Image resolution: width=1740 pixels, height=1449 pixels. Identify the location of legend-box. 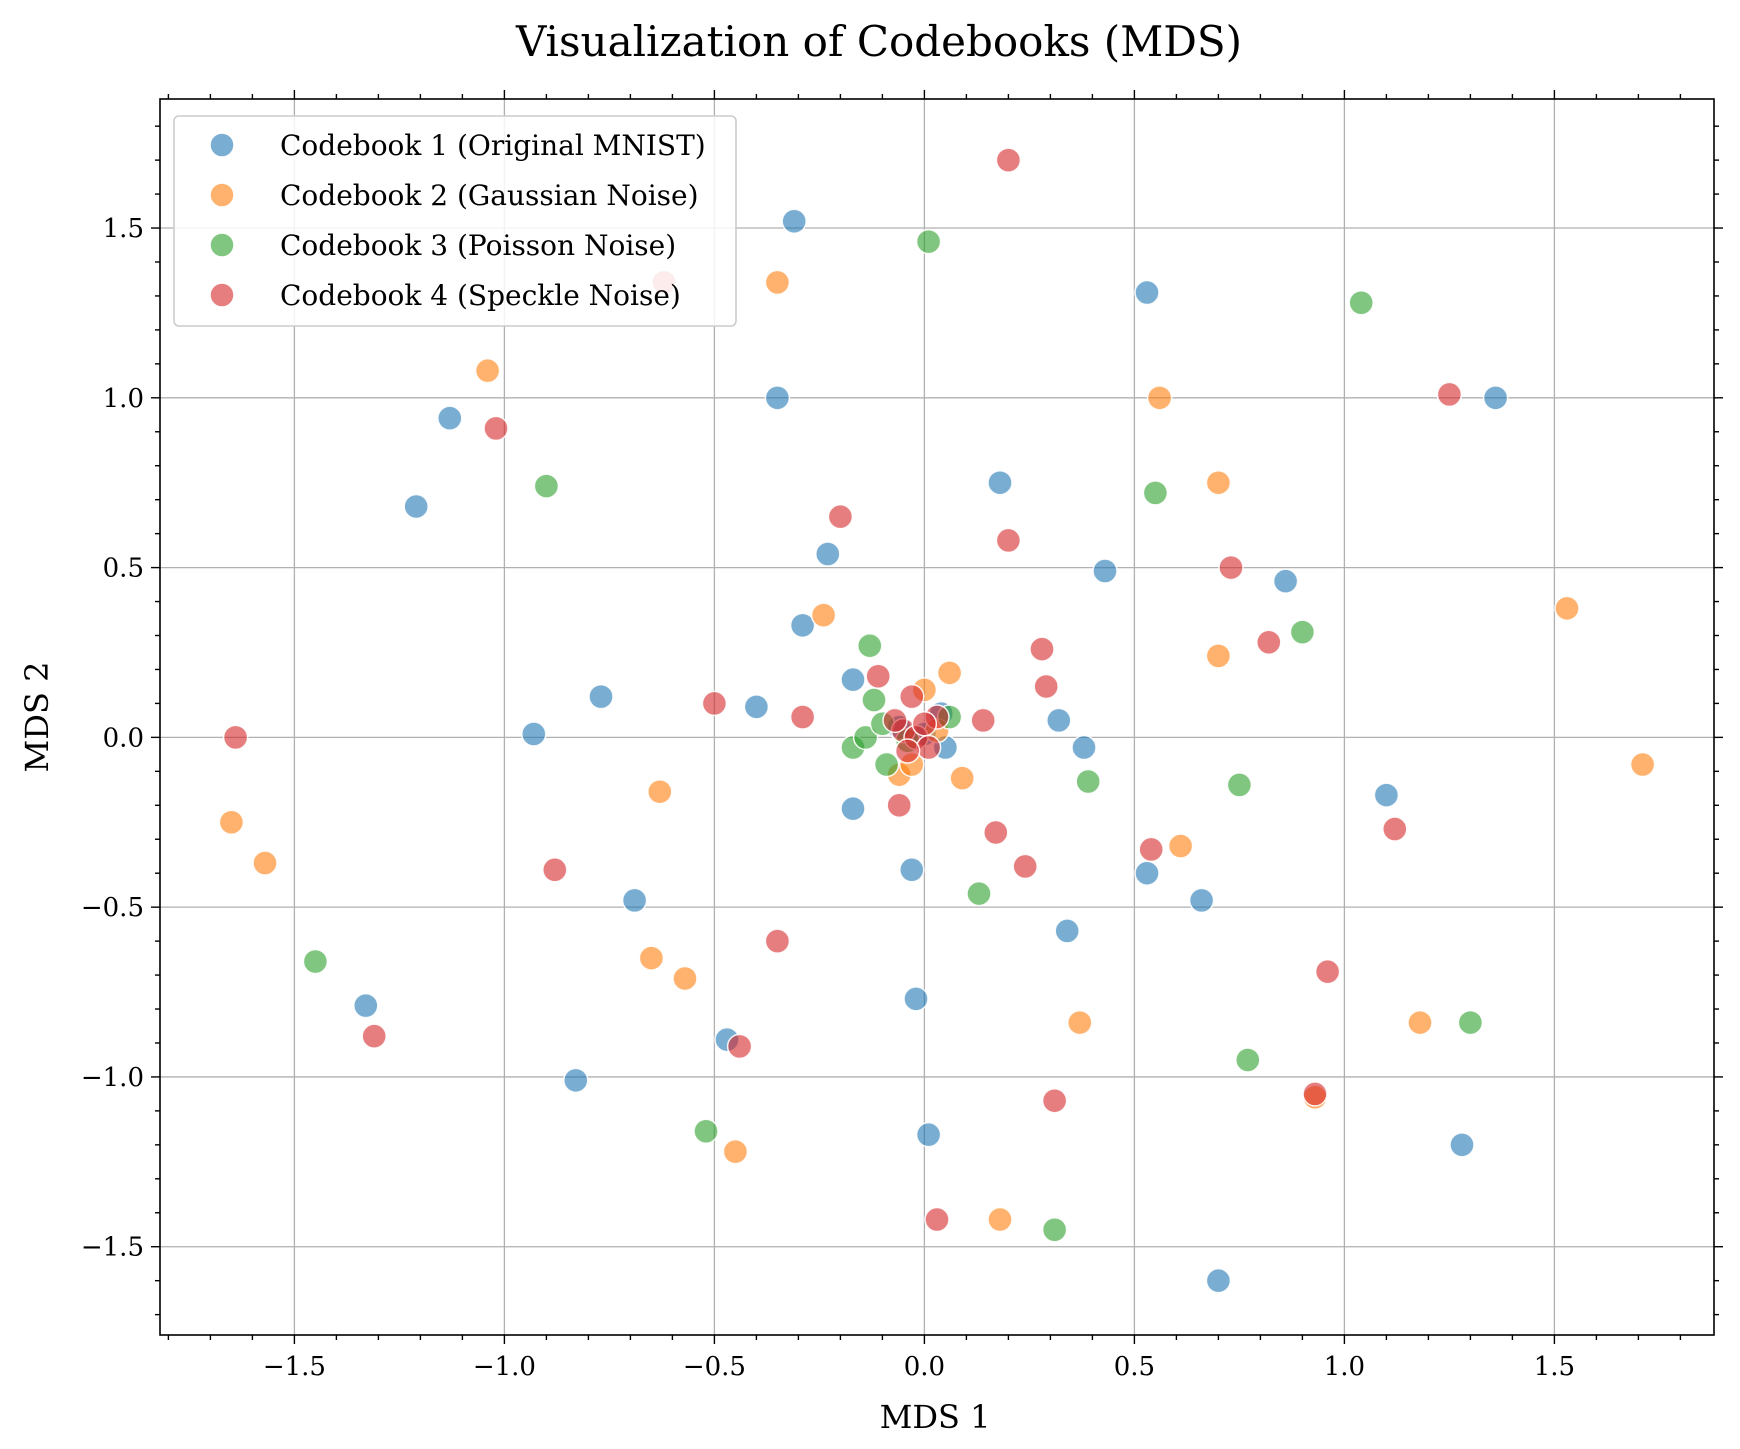
(455, 221).